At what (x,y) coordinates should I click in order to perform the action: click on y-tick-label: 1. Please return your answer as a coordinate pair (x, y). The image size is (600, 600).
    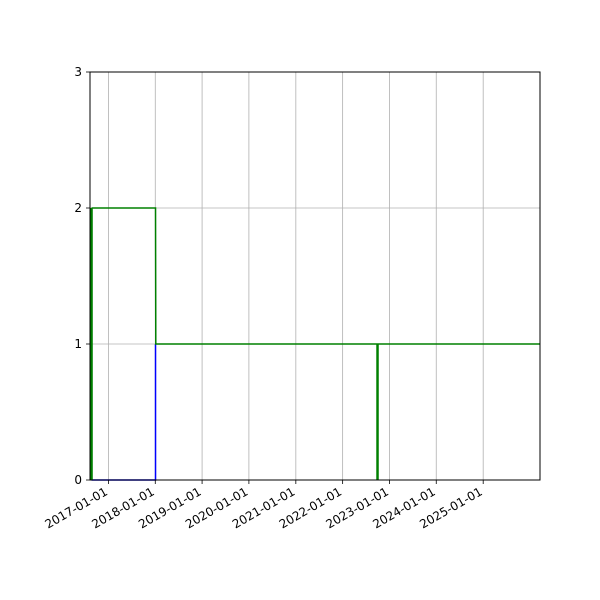
    Looking at the image, I should click on (78, 344).